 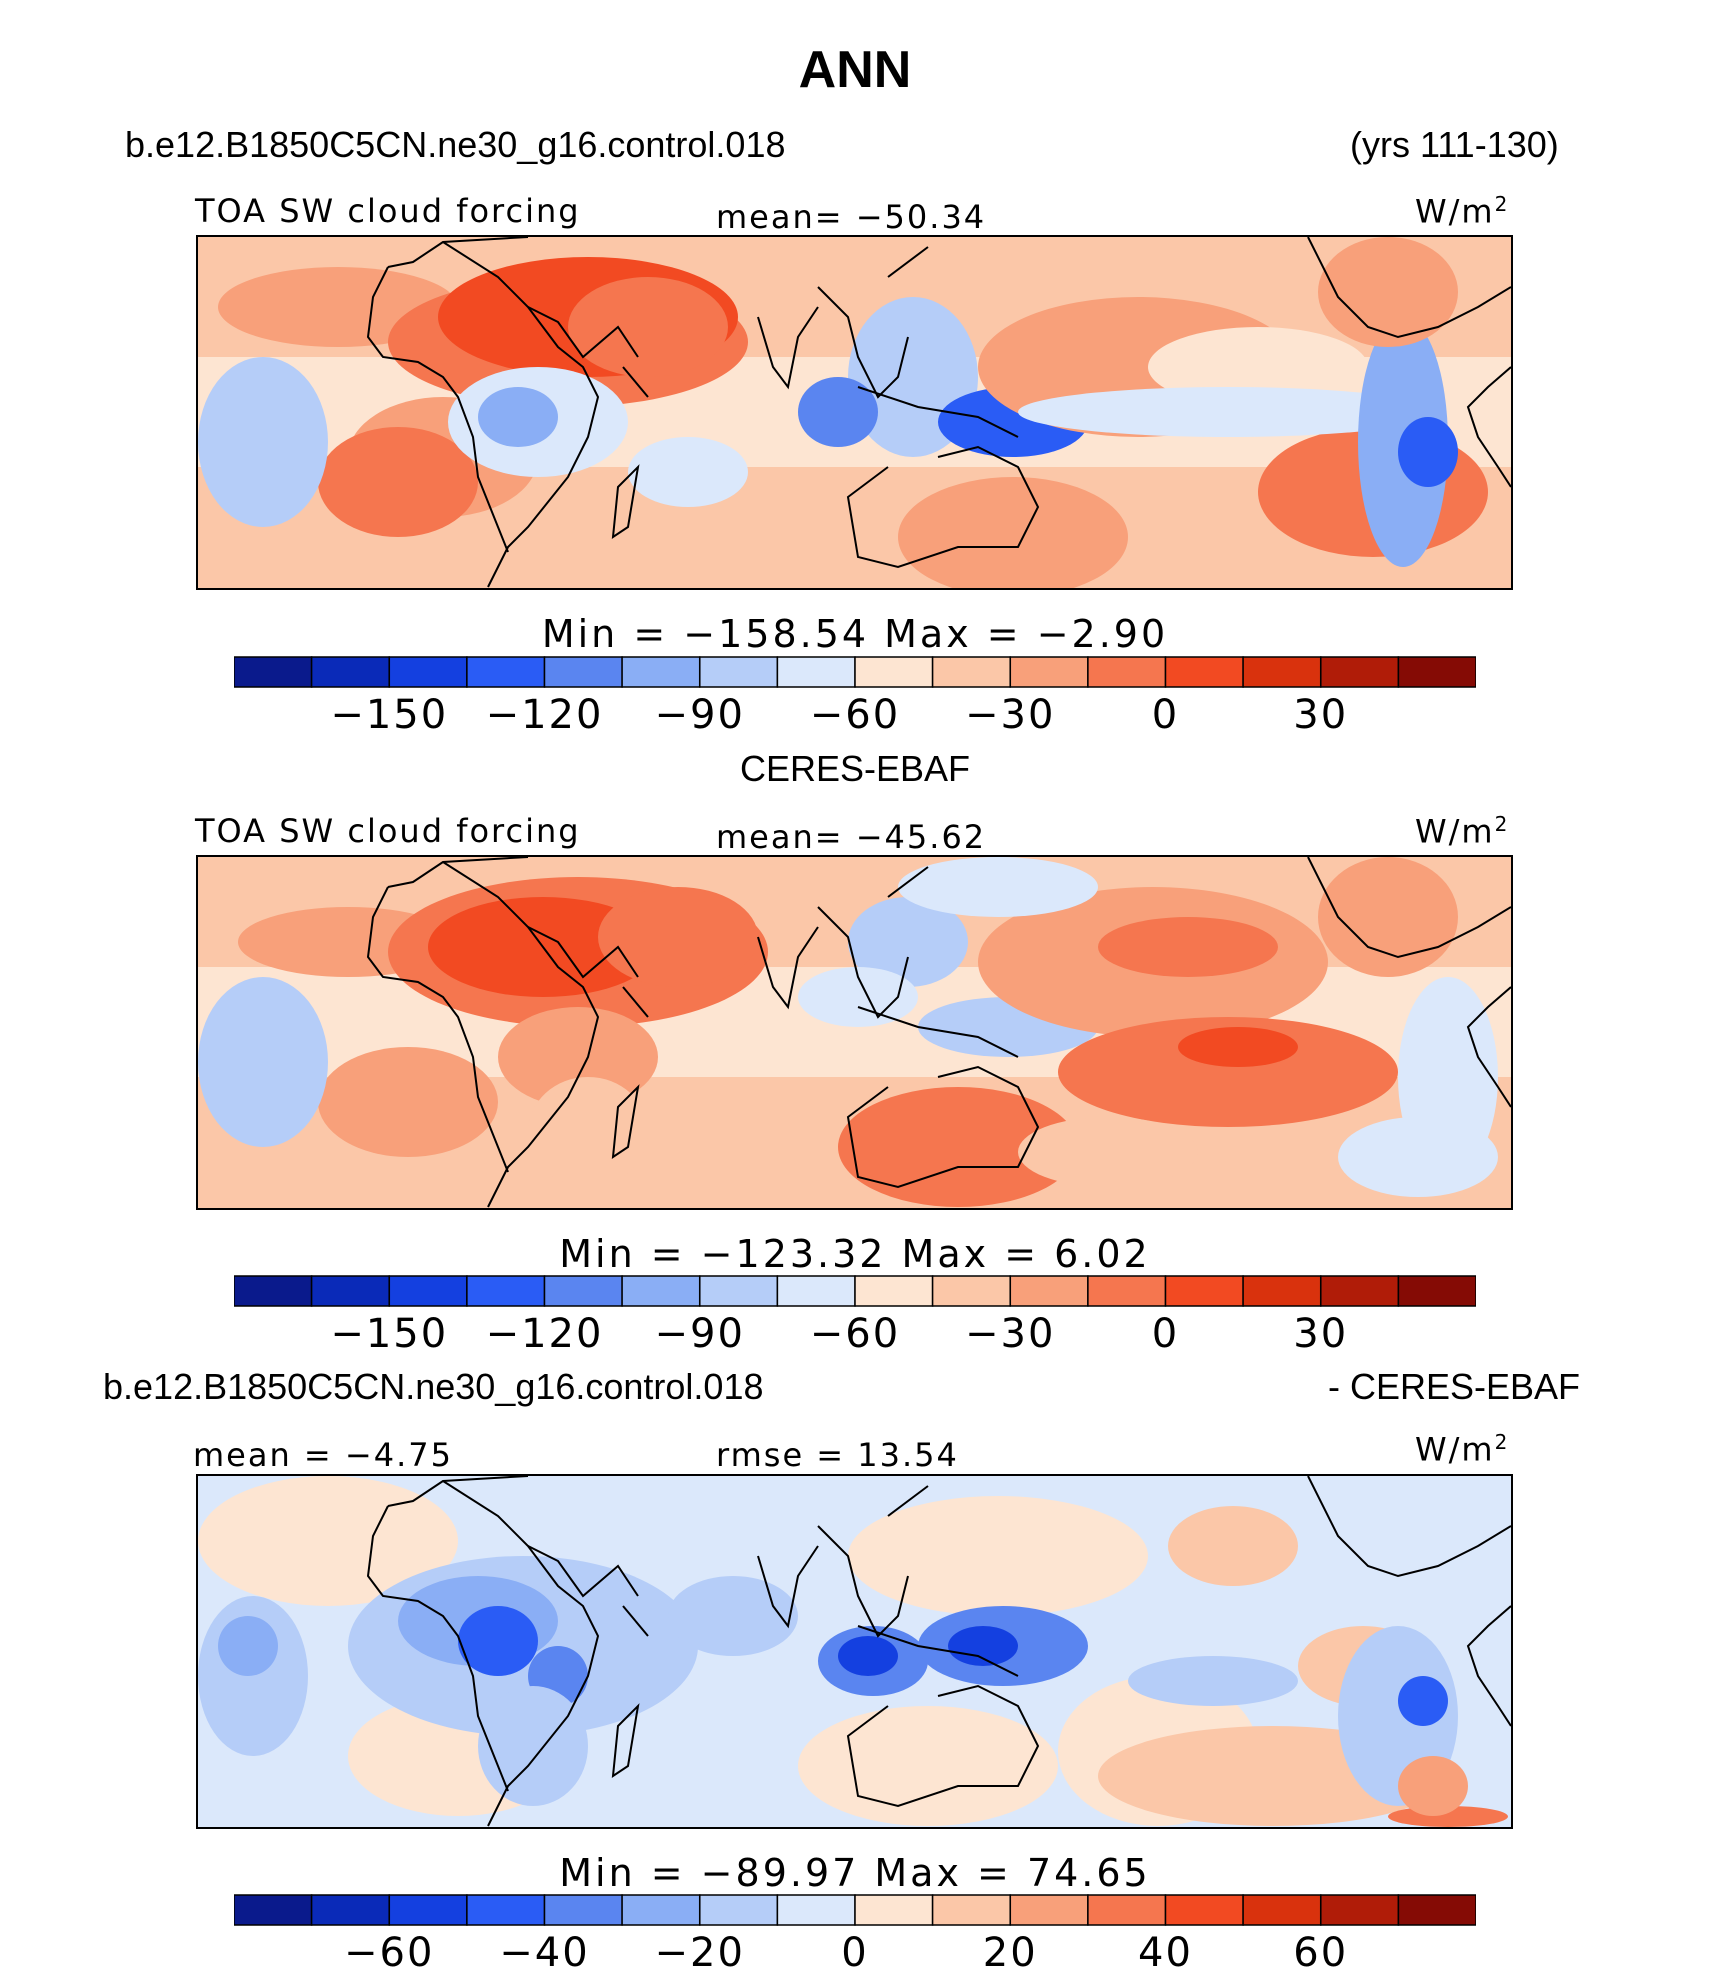 I want to click on colorbar-tick-2-4: 20, so click(x=1010, y=1953).